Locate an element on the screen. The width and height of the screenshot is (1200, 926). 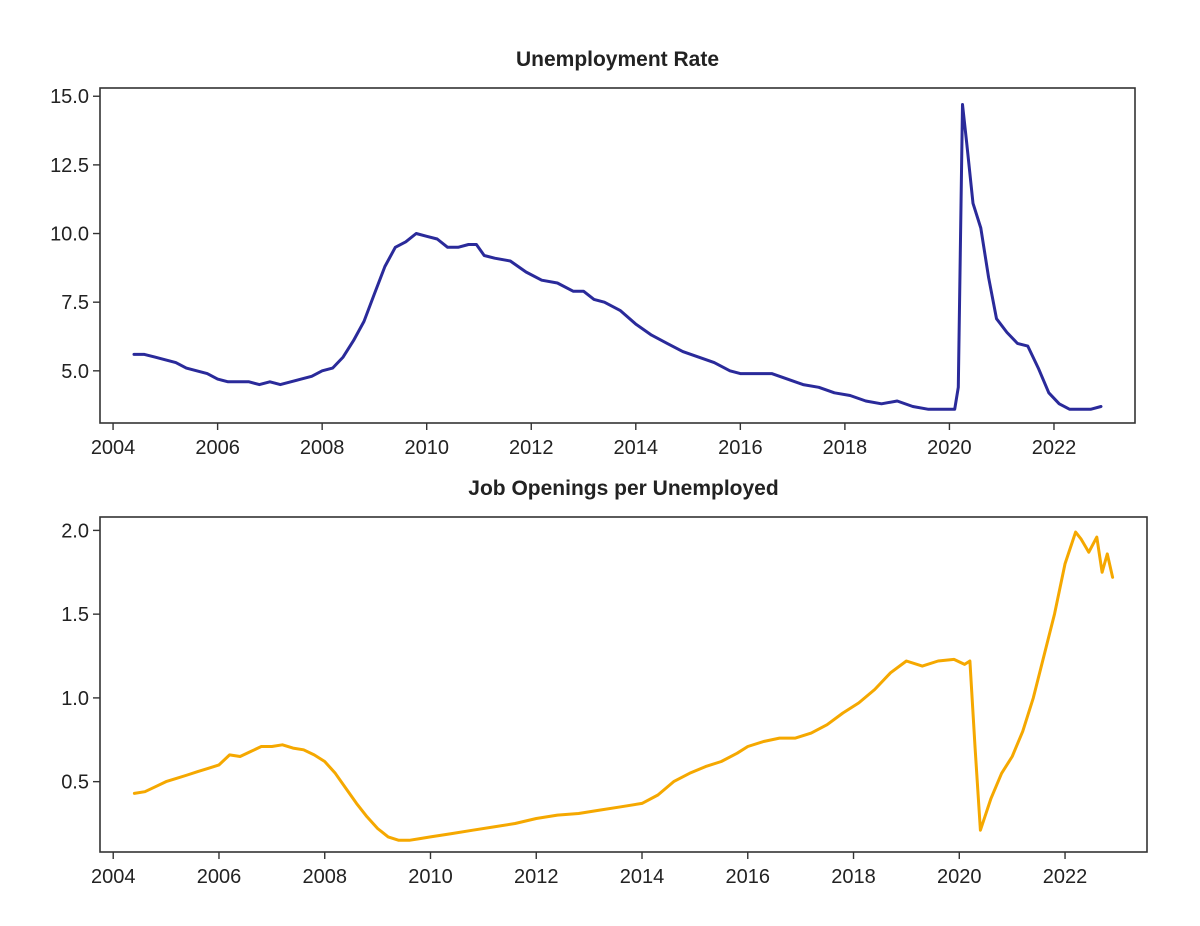
y-tick-label: 5.0 is located at coordinates (75, 372).